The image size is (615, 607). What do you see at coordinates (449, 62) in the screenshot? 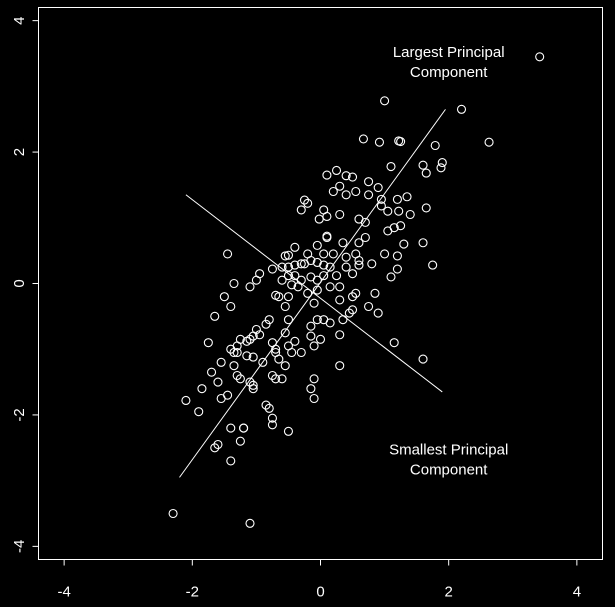
I see `annotation-label: Largest Principal Component` at bounding box center [449, 62].